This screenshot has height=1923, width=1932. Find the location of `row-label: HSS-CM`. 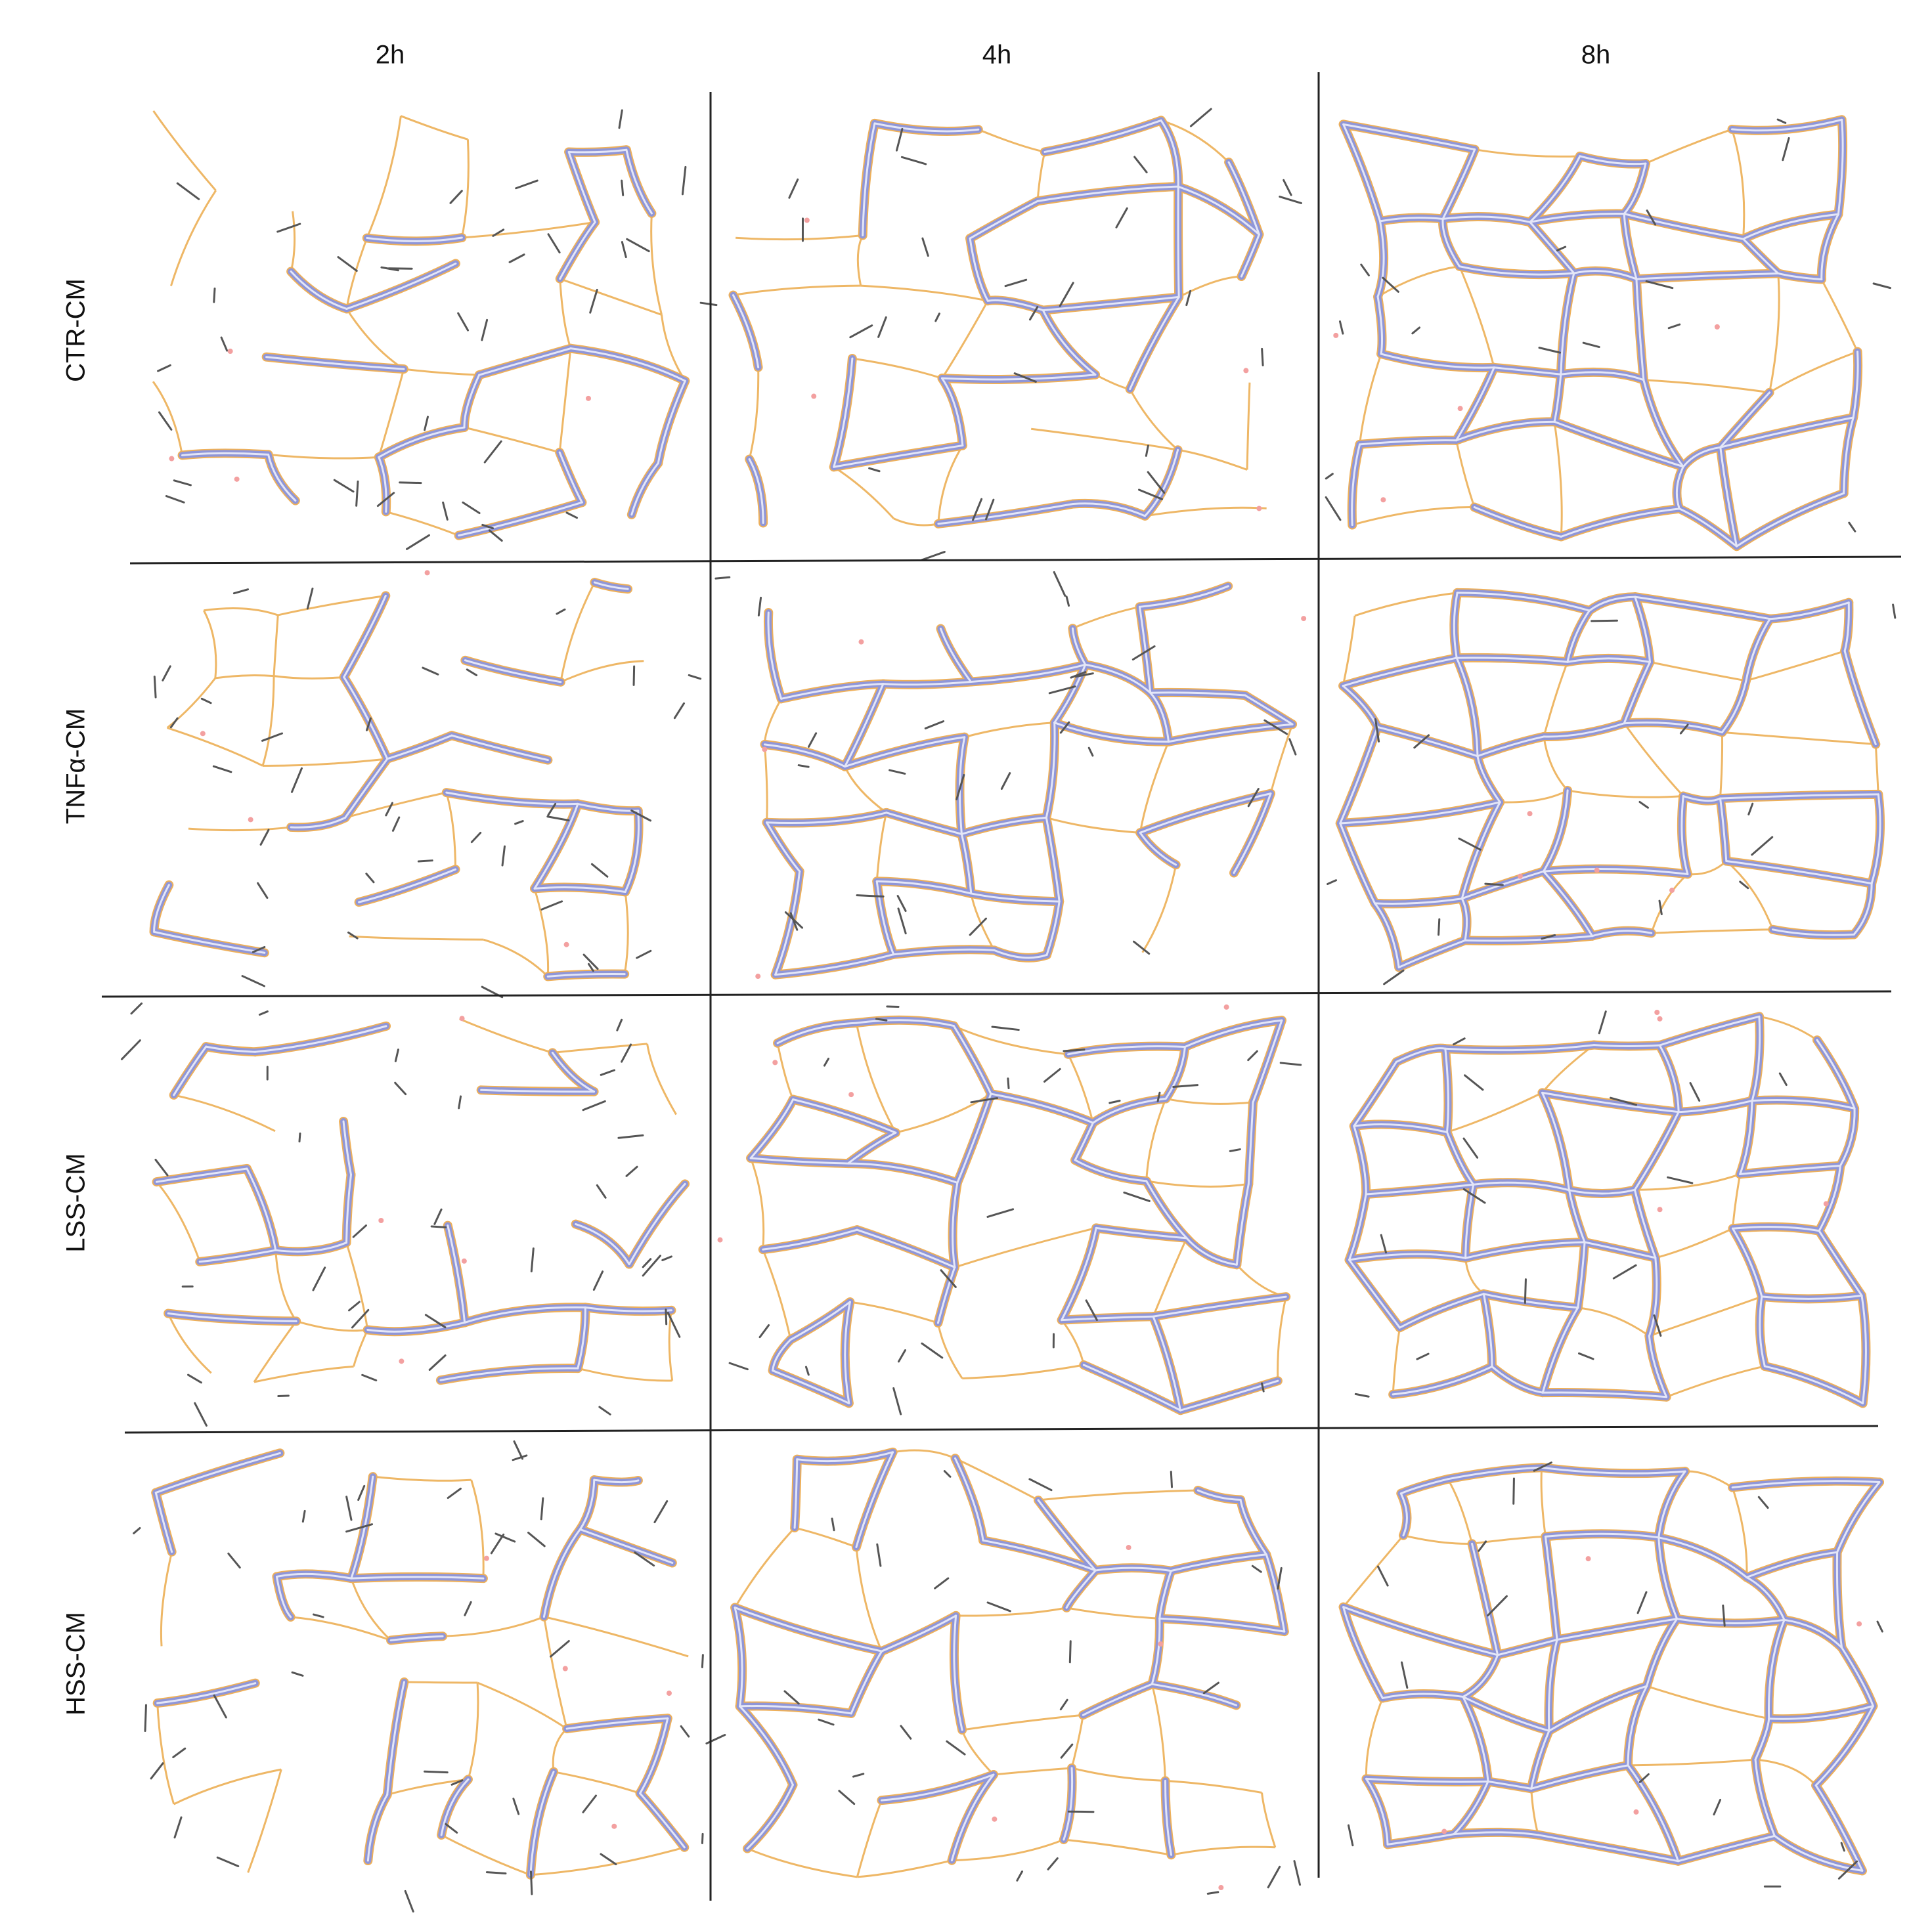

row-label: HSS-CM is located at coordinates (76, 1664).